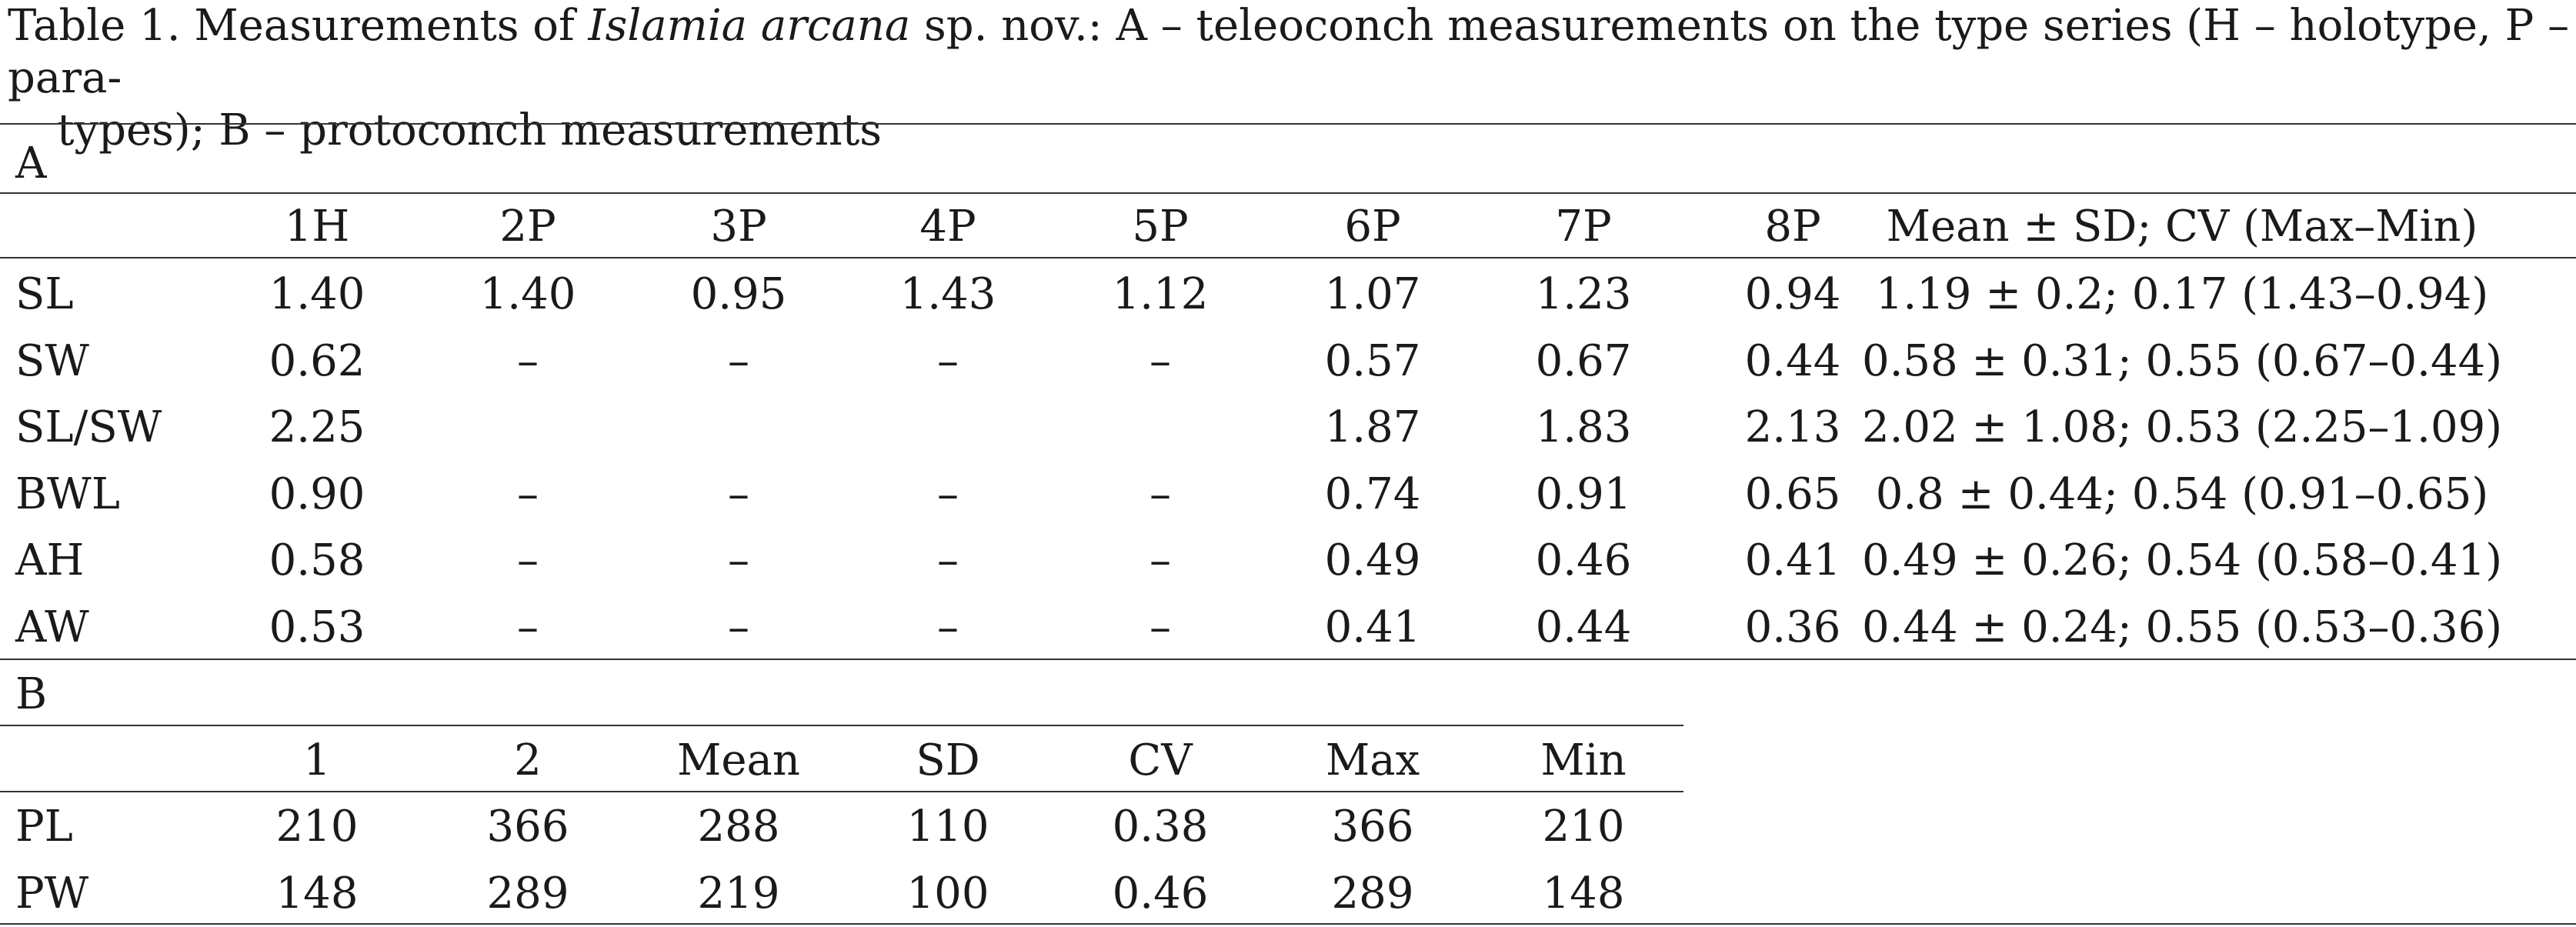 The width and height of the screenshot is (2576, 927). Describe the element at coordinates (1288, 894) in the screenshot. I see `table-row: PW 148 289 219 100 0.46 289 148` at that location.